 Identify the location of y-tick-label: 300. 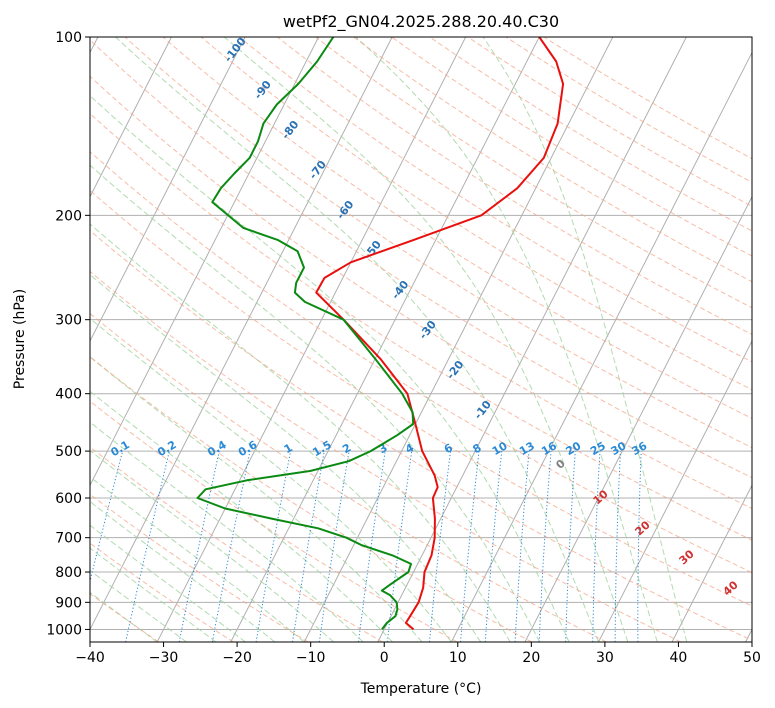
(68, 321).